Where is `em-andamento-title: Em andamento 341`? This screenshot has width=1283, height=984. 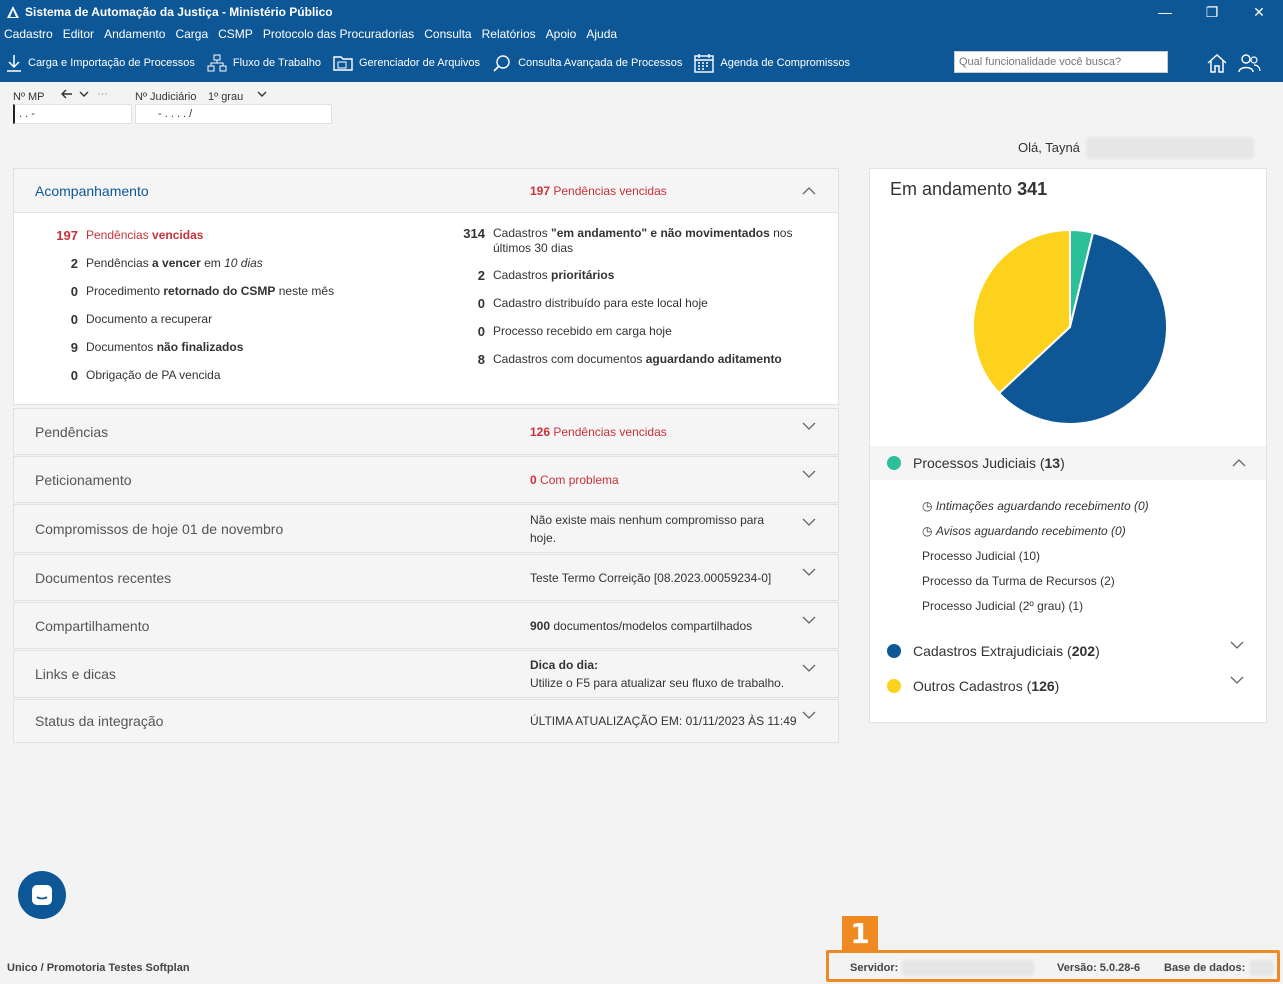
em-andamento-title: Em andamento 341 is located at coordinates (969, 189).